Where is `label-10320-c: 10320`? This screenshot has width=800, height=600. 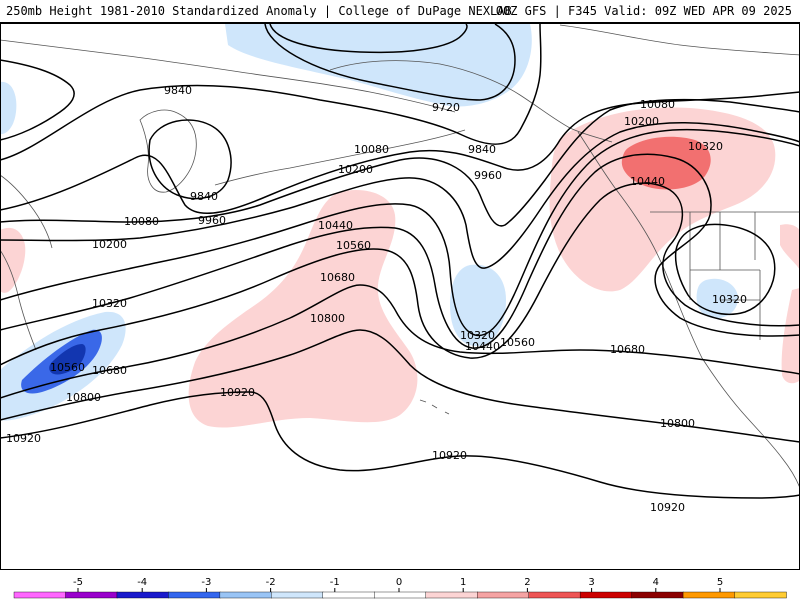 label-10320-c: 10320 is located at coordinates (705, 146).